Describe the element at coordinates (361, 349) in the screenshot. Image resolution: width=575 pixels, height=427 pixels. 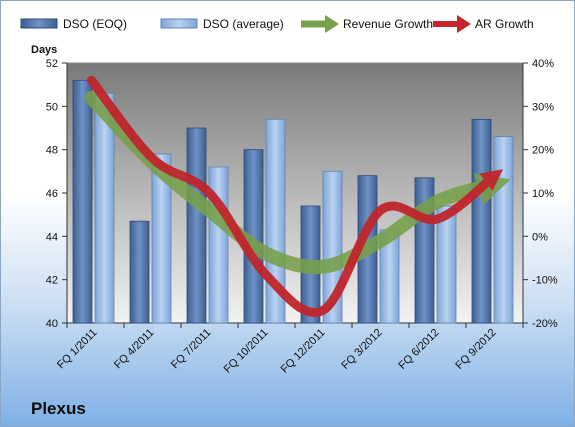
I see `x-tick-label: FQ 3/2012` at that location.